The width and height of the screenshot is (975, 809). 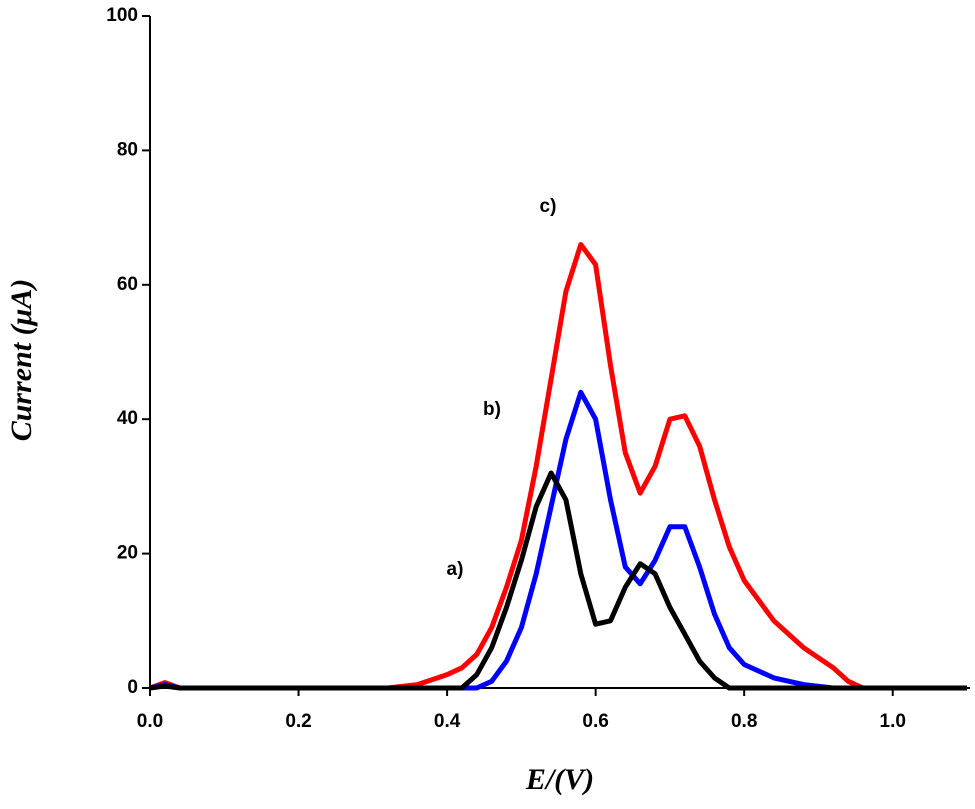 What do you see at coordinates (127, 149) in the screenshot?
I see `y-tick-label: 80` at bounding box center [127, 149].